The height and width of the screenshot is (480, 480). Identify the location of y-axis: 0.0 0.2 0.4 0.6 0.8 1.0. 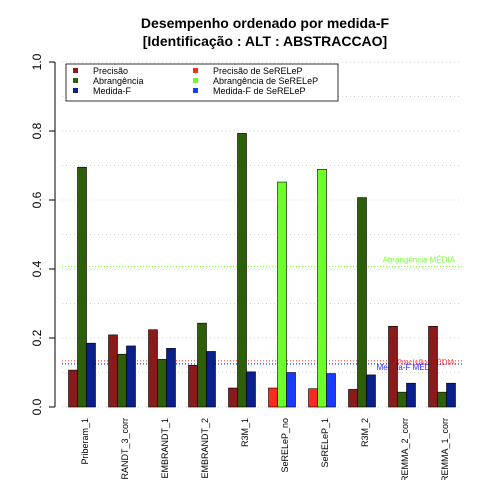
(43, 234).